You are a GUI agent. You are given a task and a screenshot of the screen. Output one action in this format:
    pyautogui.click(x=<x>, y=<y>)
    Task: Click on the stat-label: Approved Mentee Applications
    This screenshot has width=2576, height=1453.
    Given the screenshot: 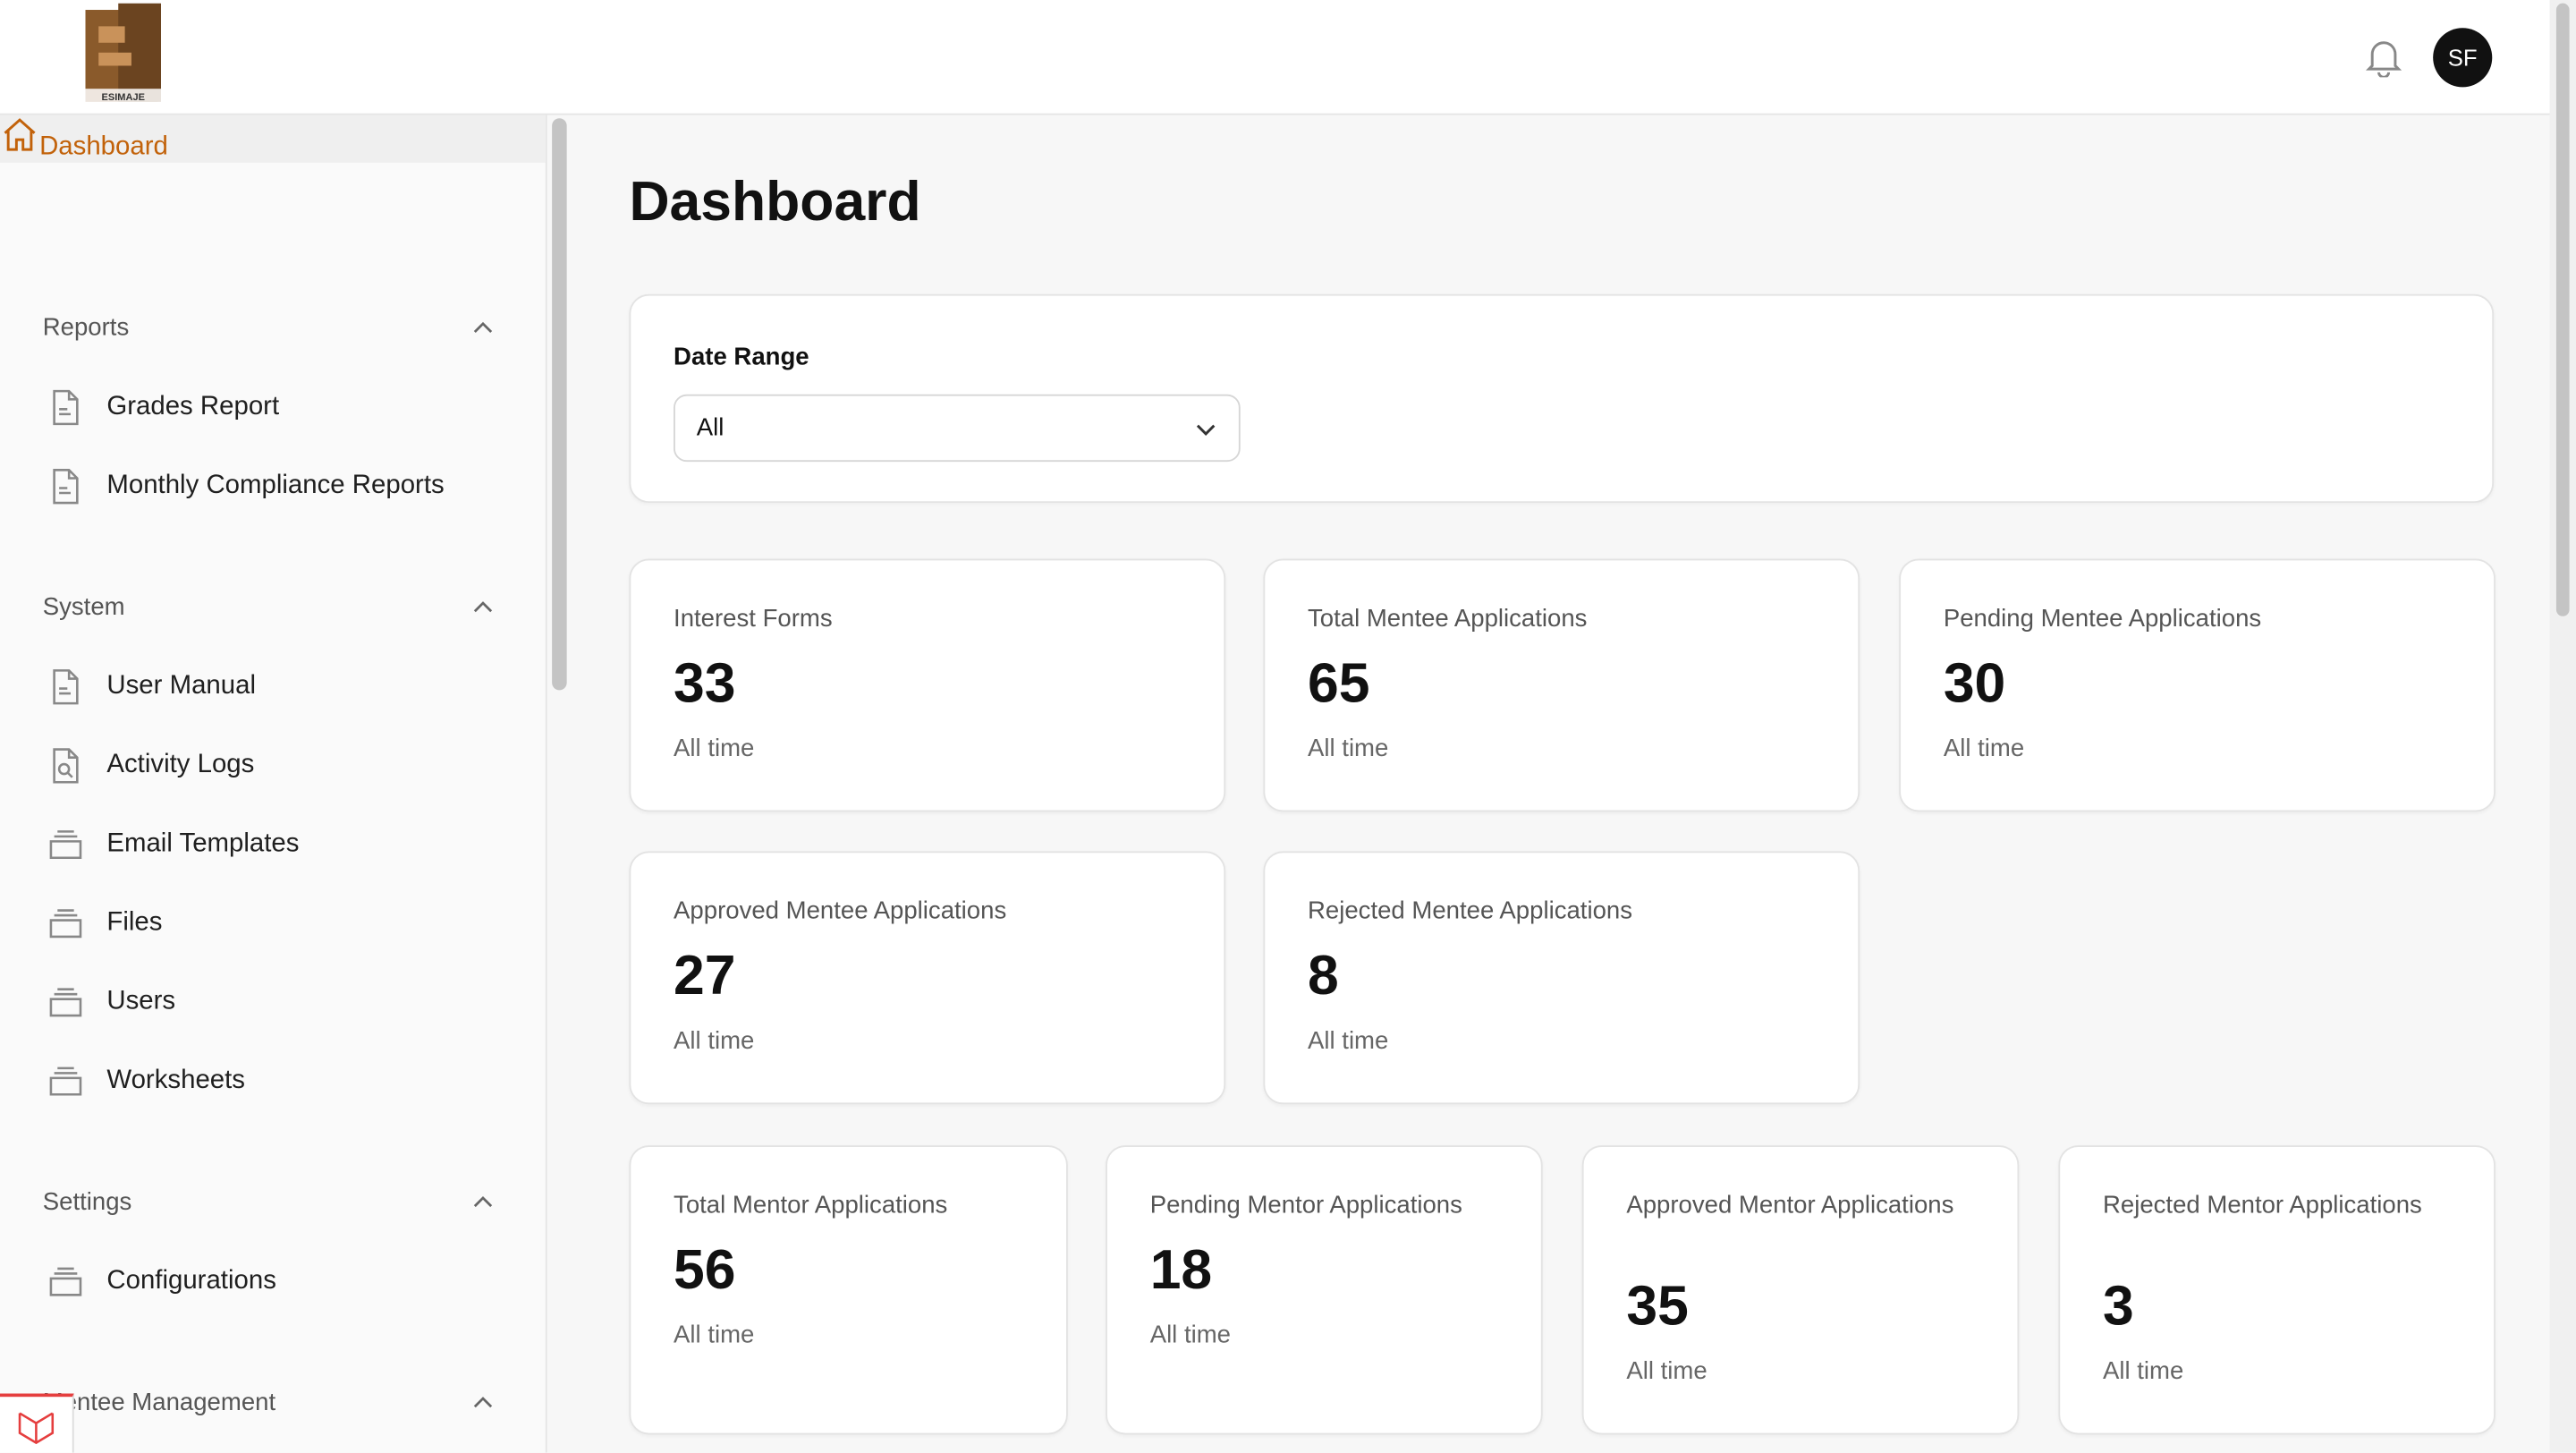 What is the action you would take?
    pyautogui.click(x=928, y=912)
    